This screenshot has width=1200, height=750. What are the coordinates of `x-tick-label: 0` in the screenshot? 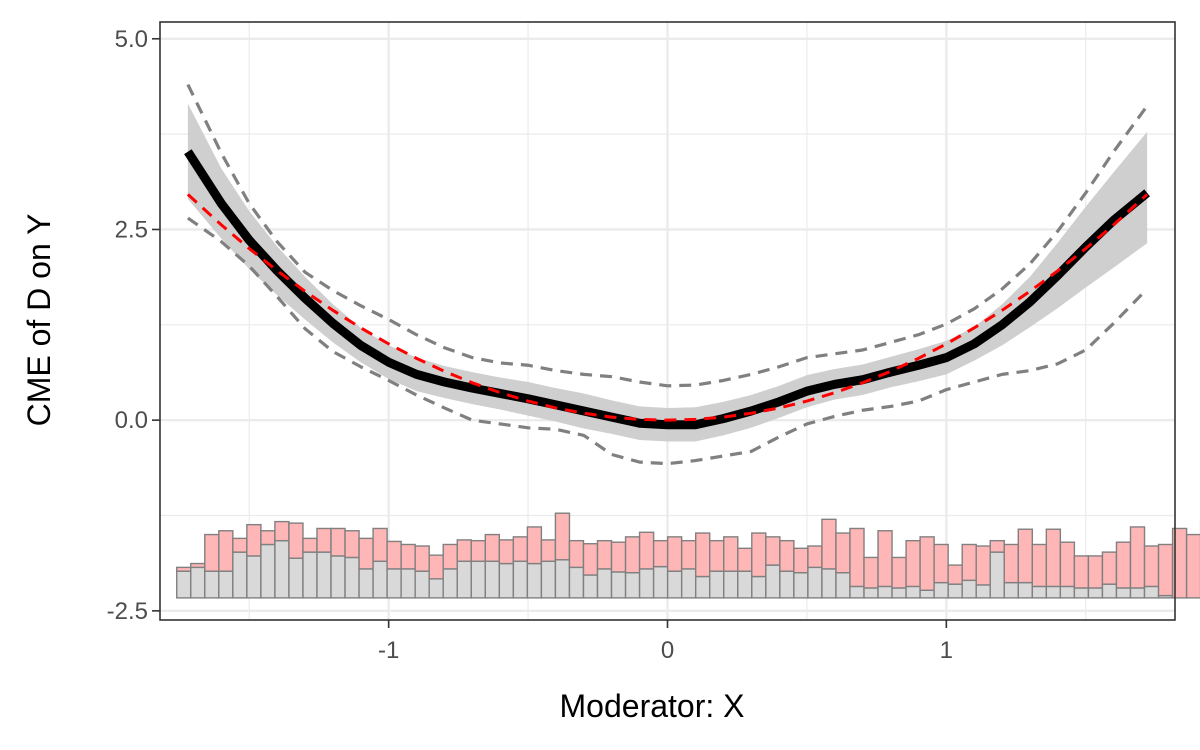 It's located at (667, 650).